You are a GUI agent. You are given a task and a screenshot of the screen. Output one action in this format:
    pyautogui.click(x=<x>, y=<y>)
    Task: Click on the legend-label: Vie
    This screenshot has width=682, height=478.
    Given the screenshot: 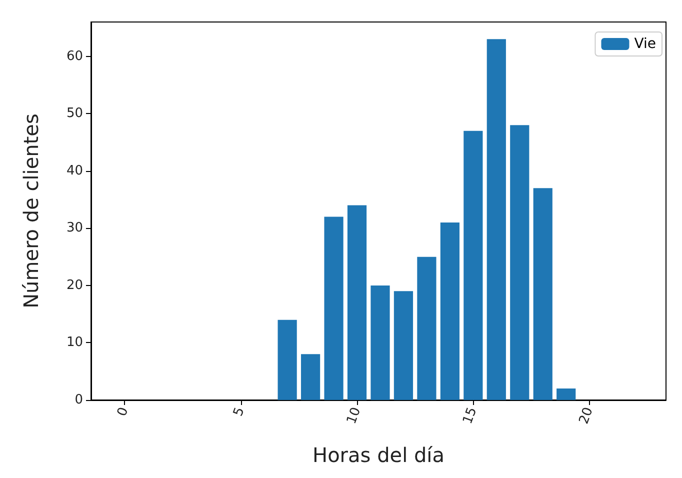 What is the action you would take?
    pyautogui.click(x=645, y=44)
    